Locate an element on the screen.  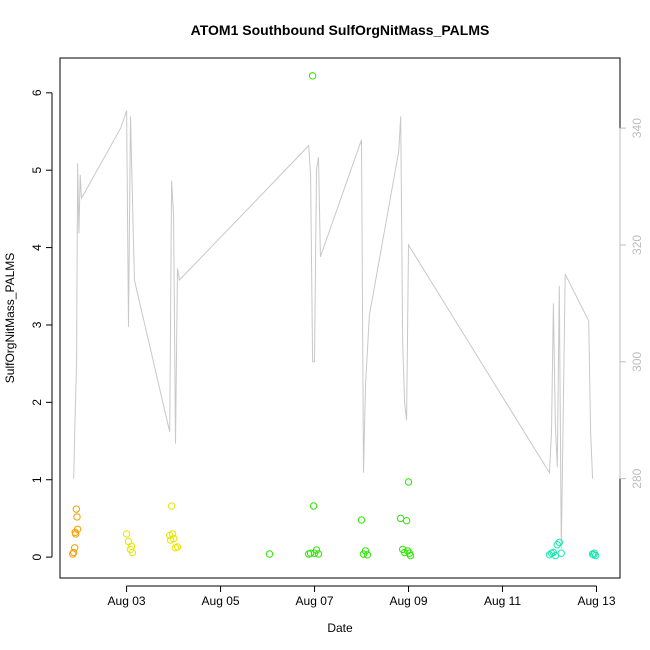
x-tick-label-0: Aug 03 is located at coordinates (127, 601).